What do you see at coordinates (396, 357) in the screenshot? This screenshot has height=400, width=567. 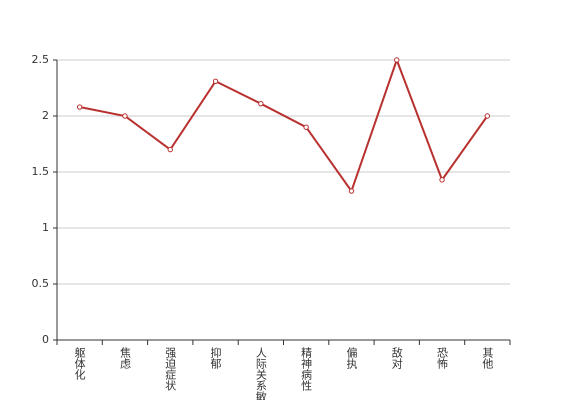 I see `x-tick-label: 敌对` at bounding box center [396, 357].